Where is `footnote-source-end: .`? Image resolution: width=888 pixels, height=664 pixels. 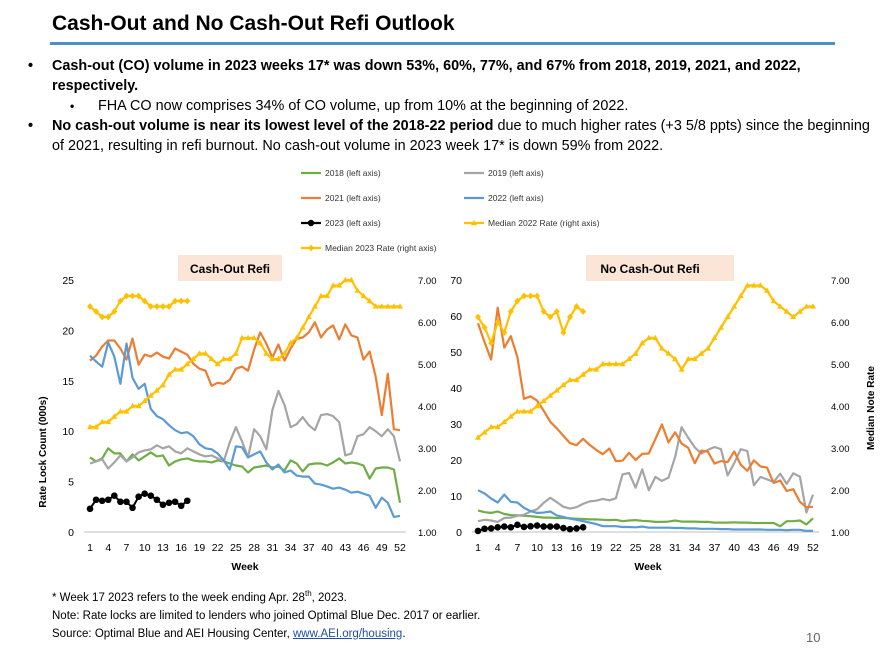
footnote-source-end: . is located at coordinates (404, 633).